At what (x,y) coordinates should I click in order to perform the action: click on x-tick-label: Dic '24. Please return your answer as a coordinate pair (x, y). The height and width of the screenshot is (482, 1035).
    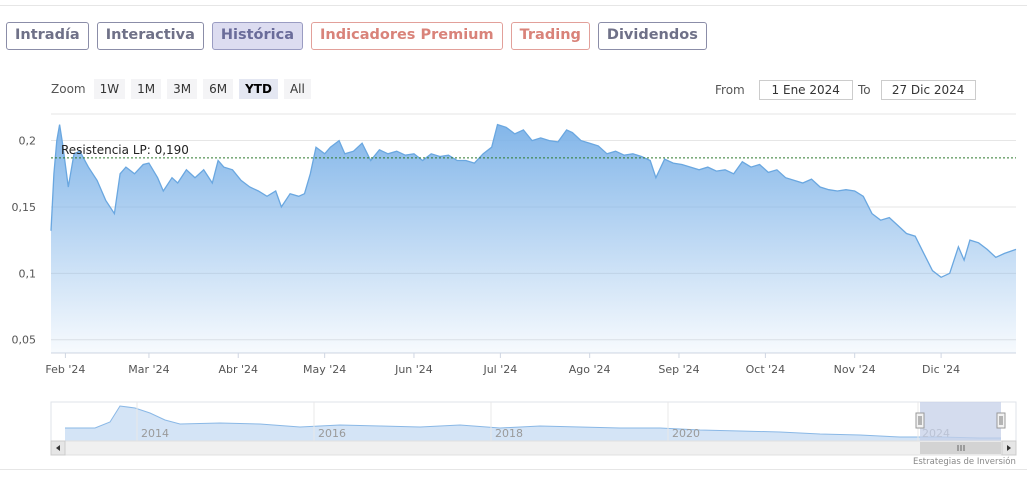
    Looking at the image, I should click on (941, 369).